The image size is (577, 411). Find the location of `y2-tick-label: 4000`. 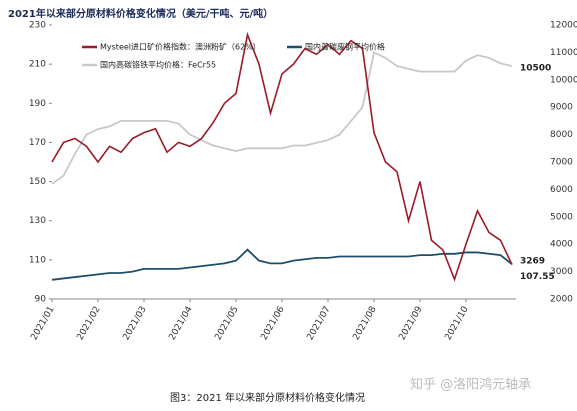

y2-tick-label: 4000 is located at coordinates (561, 245).